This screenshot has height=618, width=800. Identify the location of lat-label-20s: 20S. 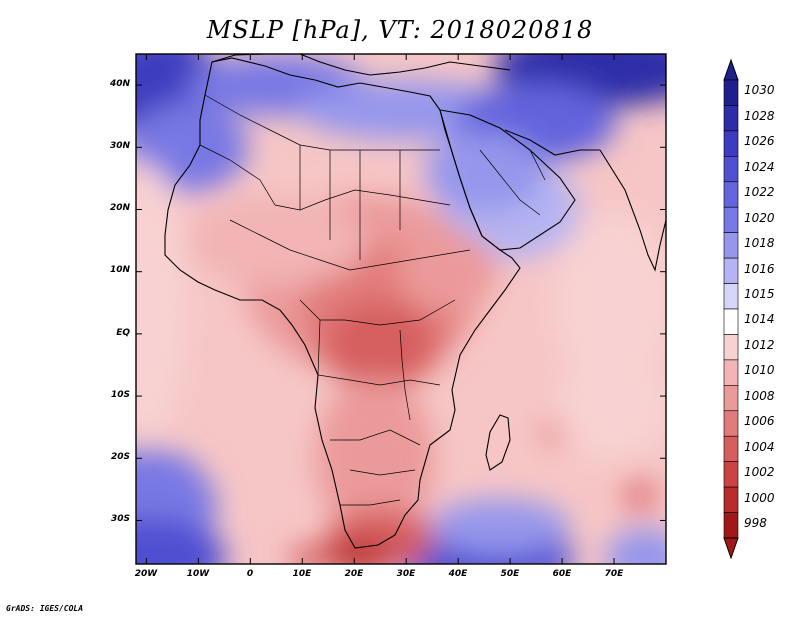
(120, 457).